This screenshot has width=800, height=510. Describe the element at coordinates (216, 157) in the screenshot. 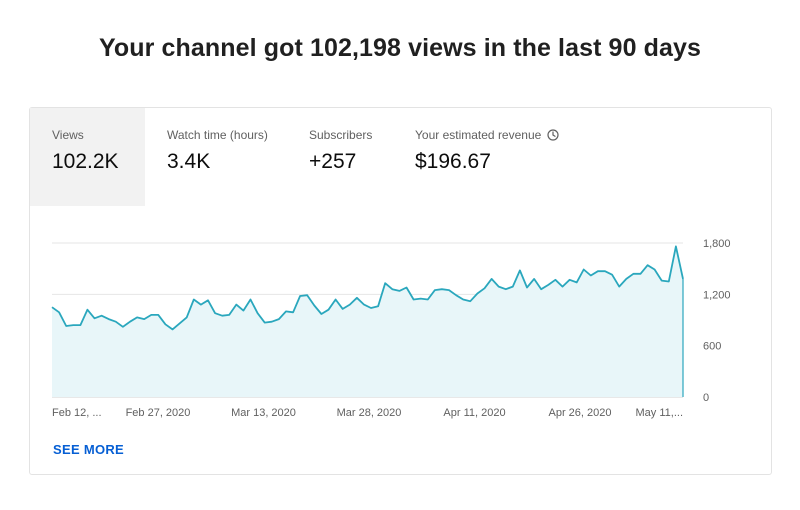

I see `tab-watch-time: Watch time (hours) 3.4K` at that location.